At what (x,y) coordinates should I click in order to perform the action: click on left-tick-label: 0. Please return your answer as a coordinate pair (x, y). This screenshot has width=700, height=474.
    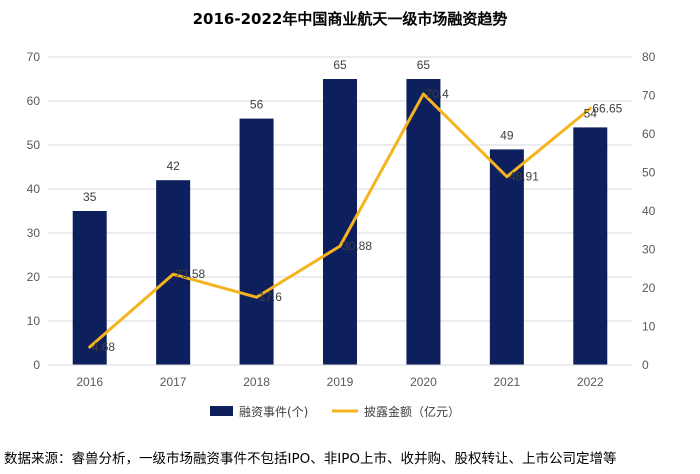
    Looking at the image, I should click on (36, 365).